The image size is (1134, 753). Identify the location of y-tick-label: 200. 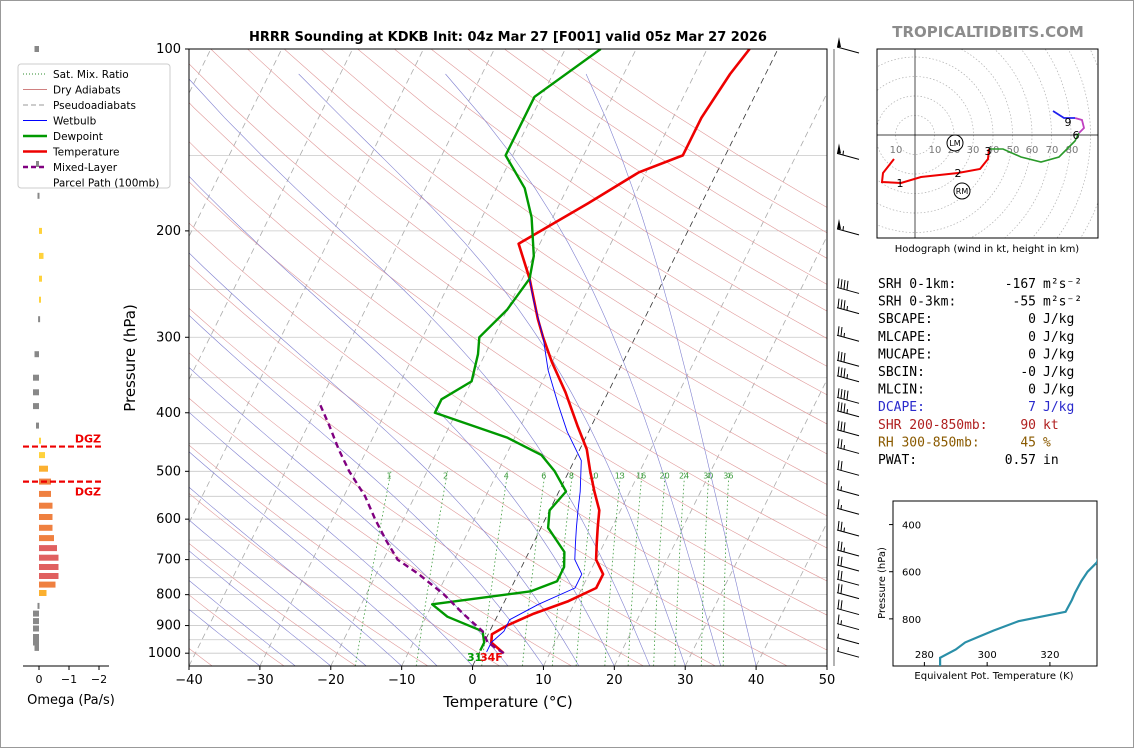
(168, 231).